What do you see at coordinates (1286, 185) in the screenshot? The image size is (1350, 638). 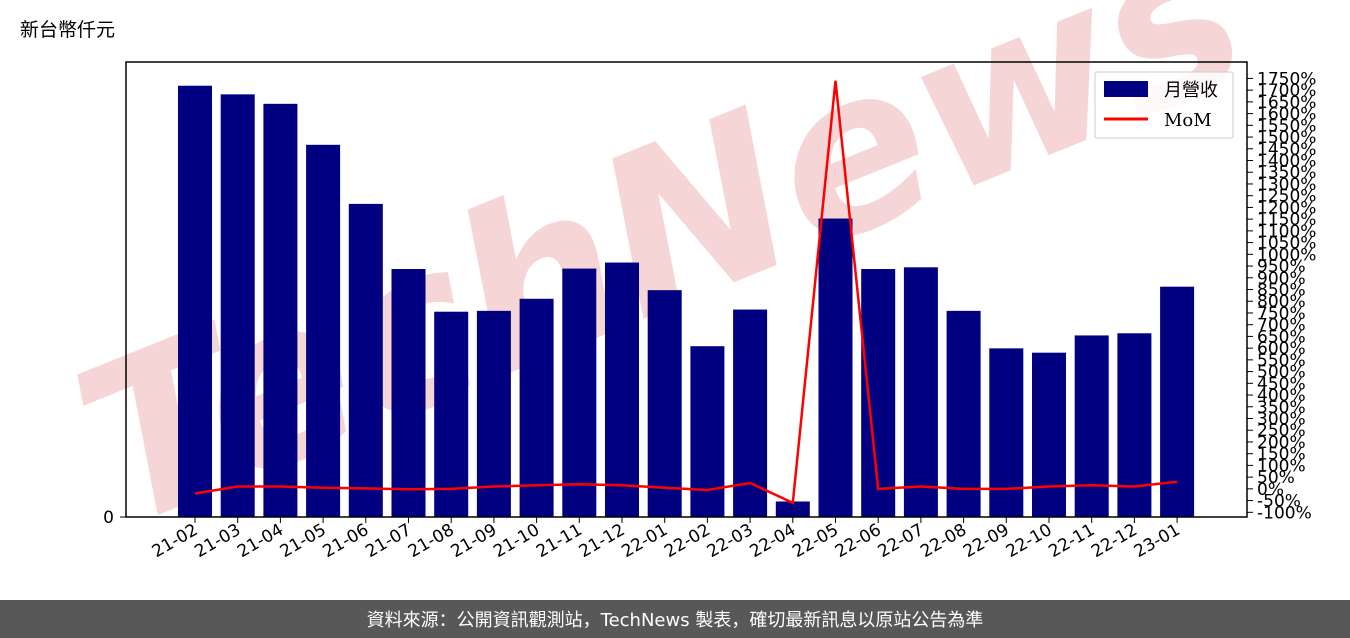 I see `y-right-tick-label: 1300%` at bounding box center [1286, 185].